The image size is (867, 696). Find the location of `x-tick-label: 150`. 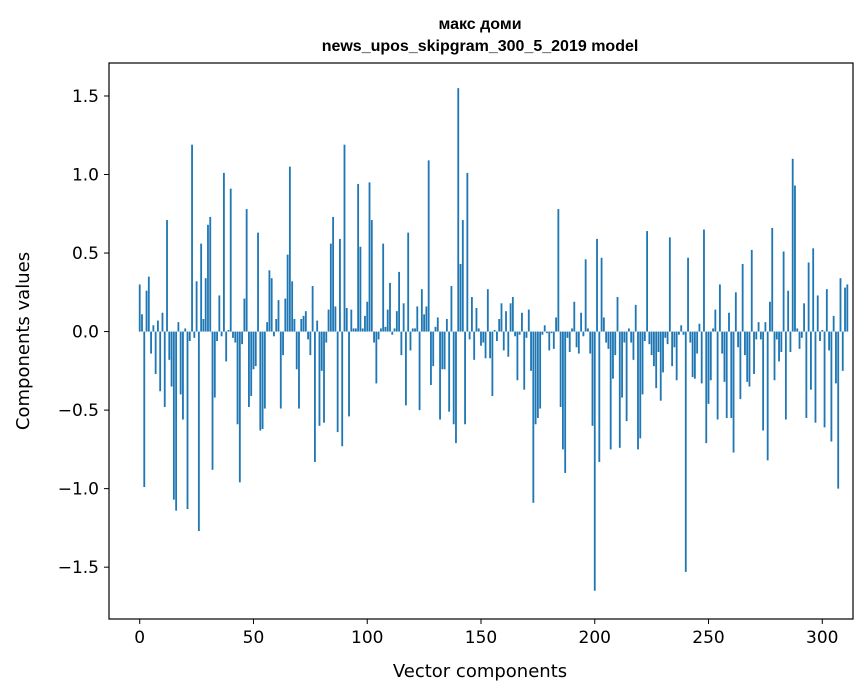

x-tick-label: 150 is located at coordinates (481, 638).